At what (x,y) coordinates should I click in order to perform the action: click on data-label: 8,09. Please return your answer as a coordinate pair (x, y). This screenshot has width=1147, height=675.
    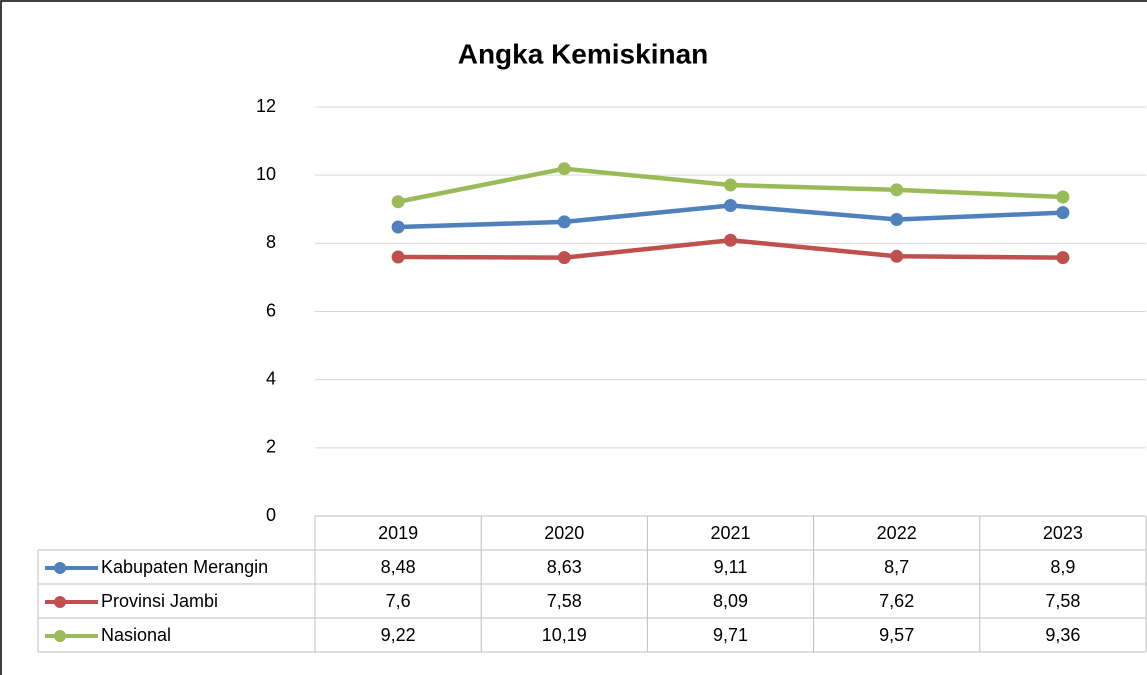
    Looking at the image, I should click on (730, 601).